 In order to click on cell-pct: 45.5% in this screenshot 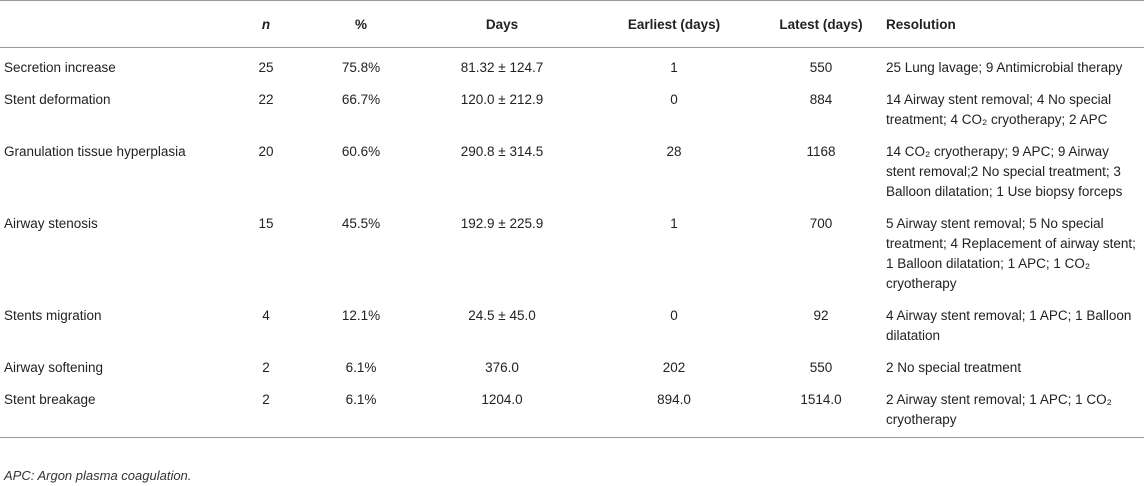, I will do `click(361, 223)`.